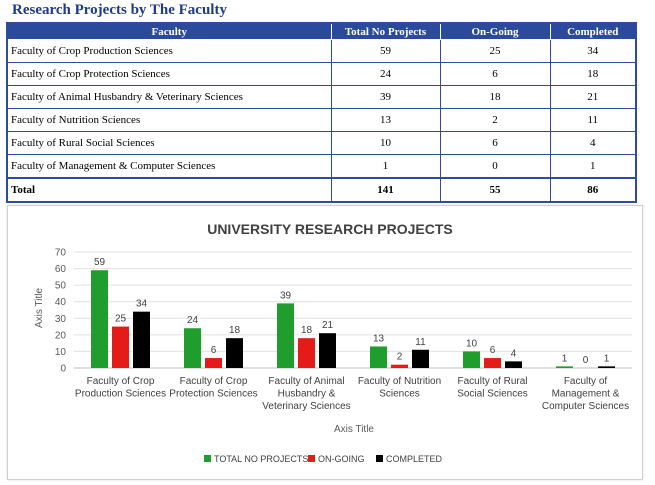 This screenshot has width=655, height=485. I want to click on header-total-projects: Total No Projects, so click(385, 31).